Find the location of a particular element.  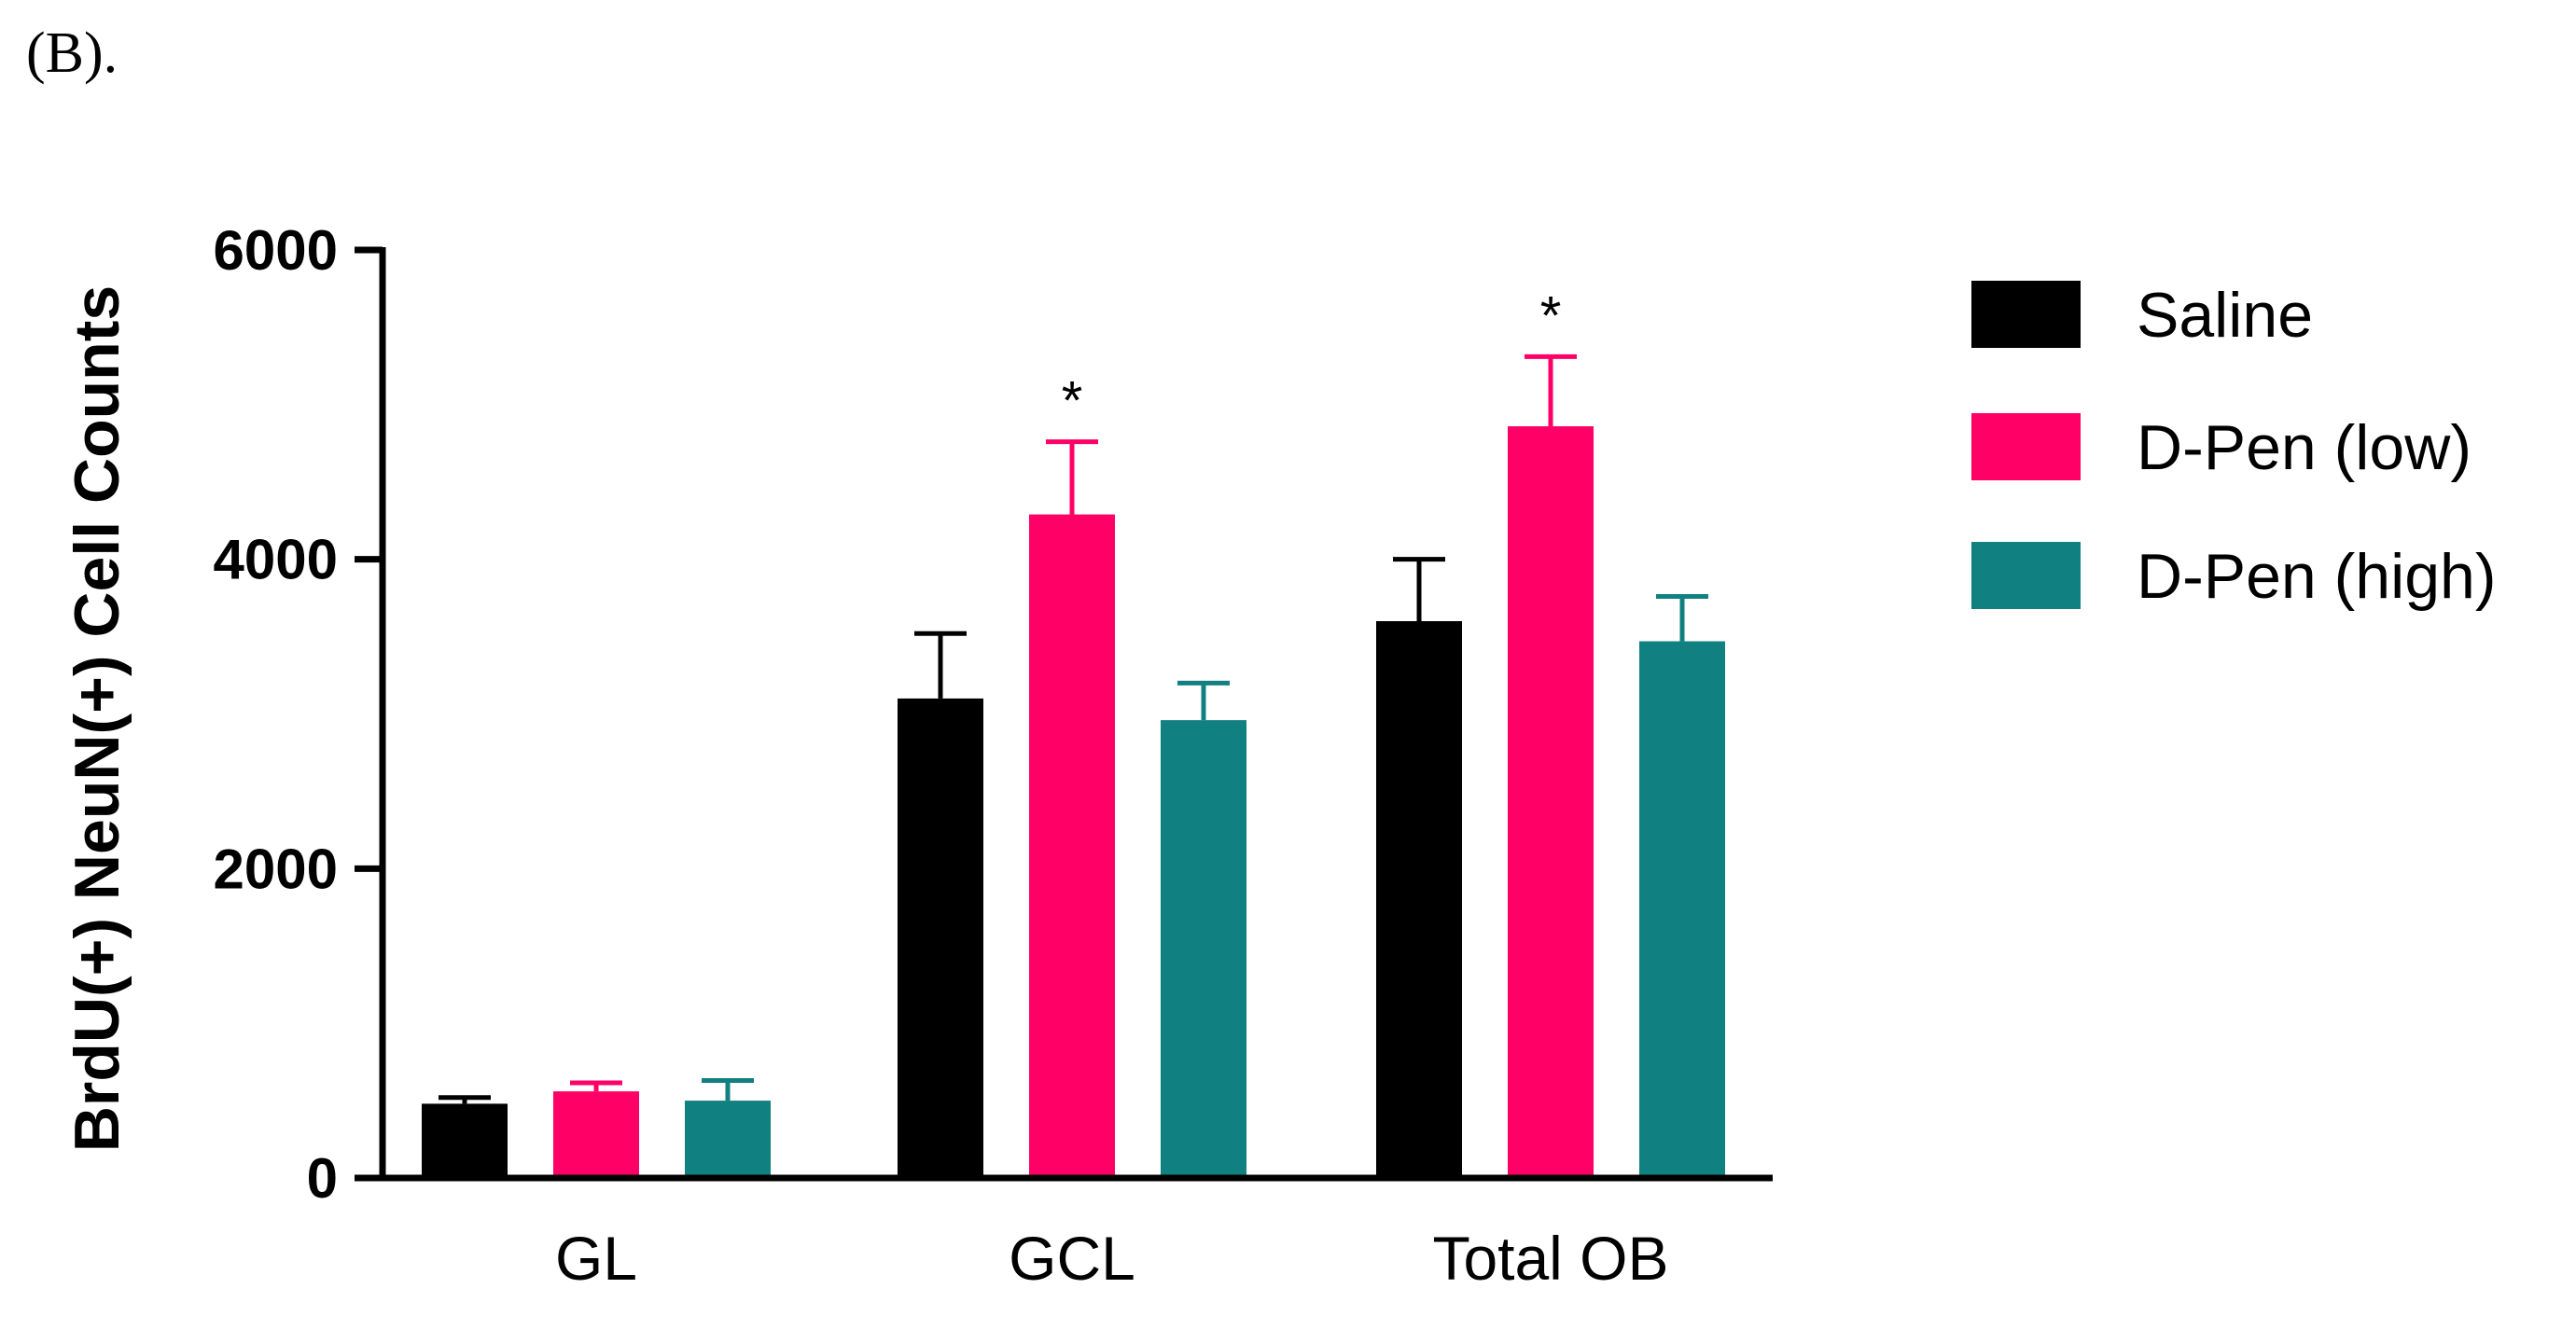

y-tick-label-0: 0 is located at coordinates (322, 1178).